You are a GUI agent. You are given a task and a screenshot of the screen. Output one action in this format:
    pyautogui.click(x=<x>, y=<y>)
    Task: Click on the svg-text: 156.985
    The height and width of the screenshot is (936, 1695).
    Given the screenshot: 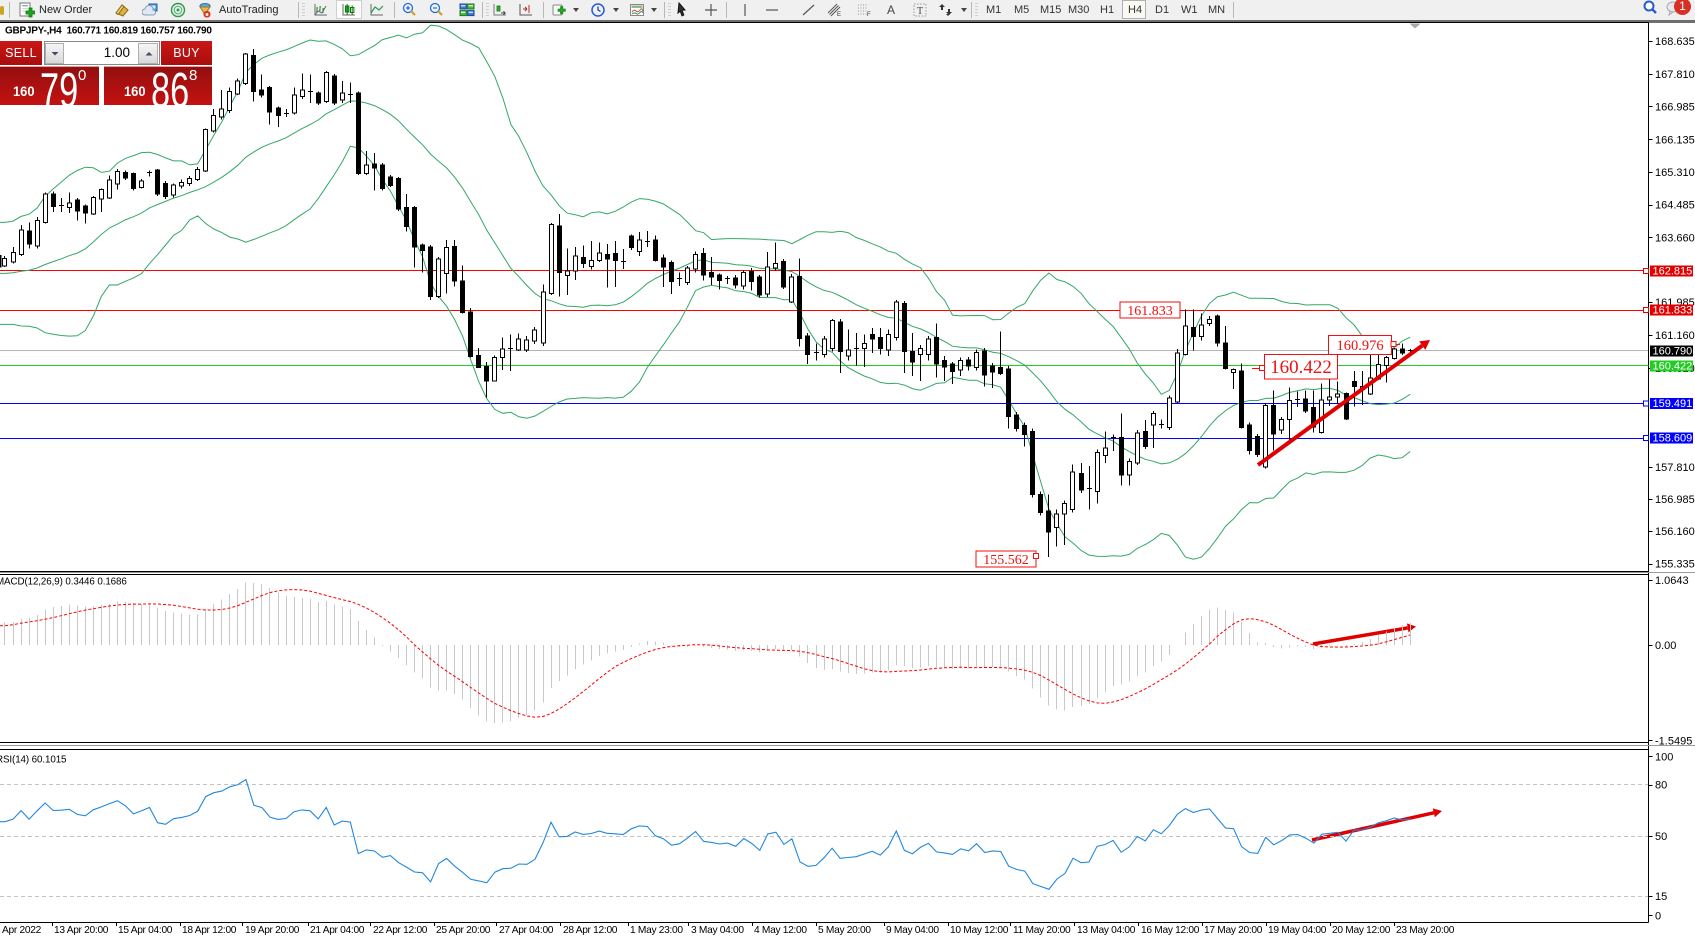 What is the action you would take?
    pyautogui.click(x=1675, y=500)
    